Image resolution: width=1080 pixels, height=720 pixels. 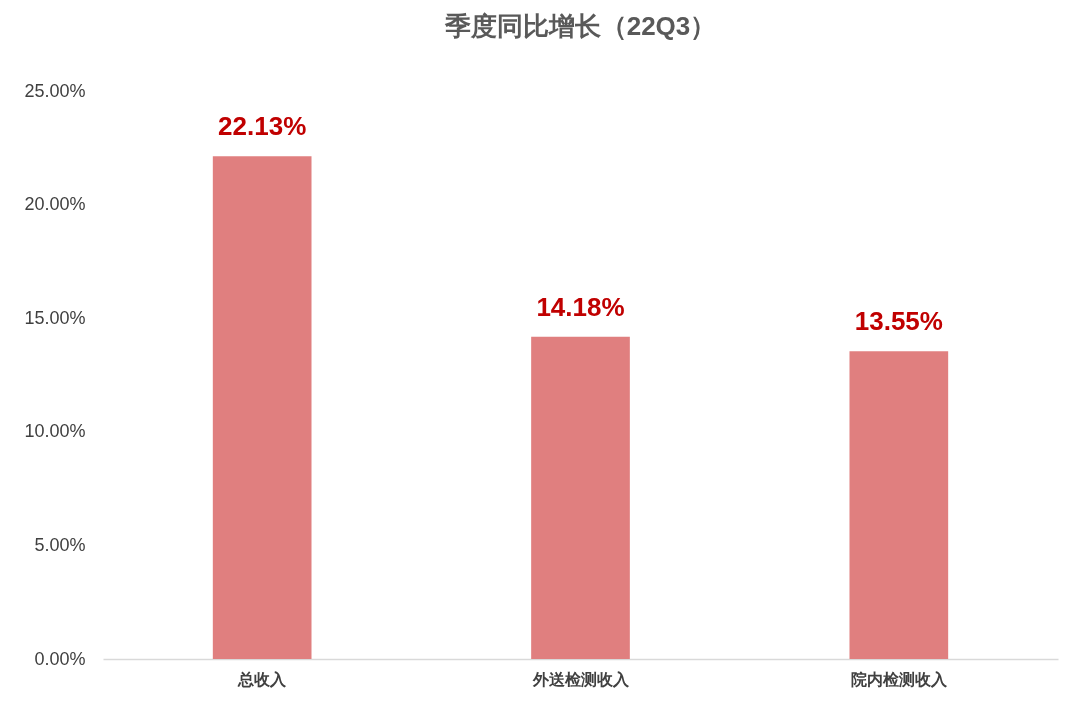 I want to click on chart-title: 季度同比增长（22Q3）, so click(x=580, y=26).